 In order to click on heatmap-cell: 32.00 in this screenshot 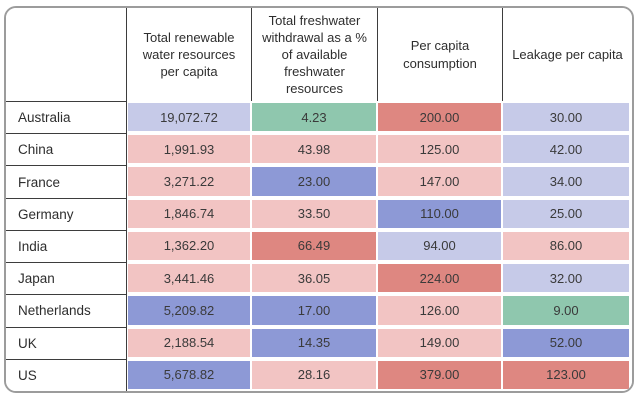, I will do `click(566, 278)`.